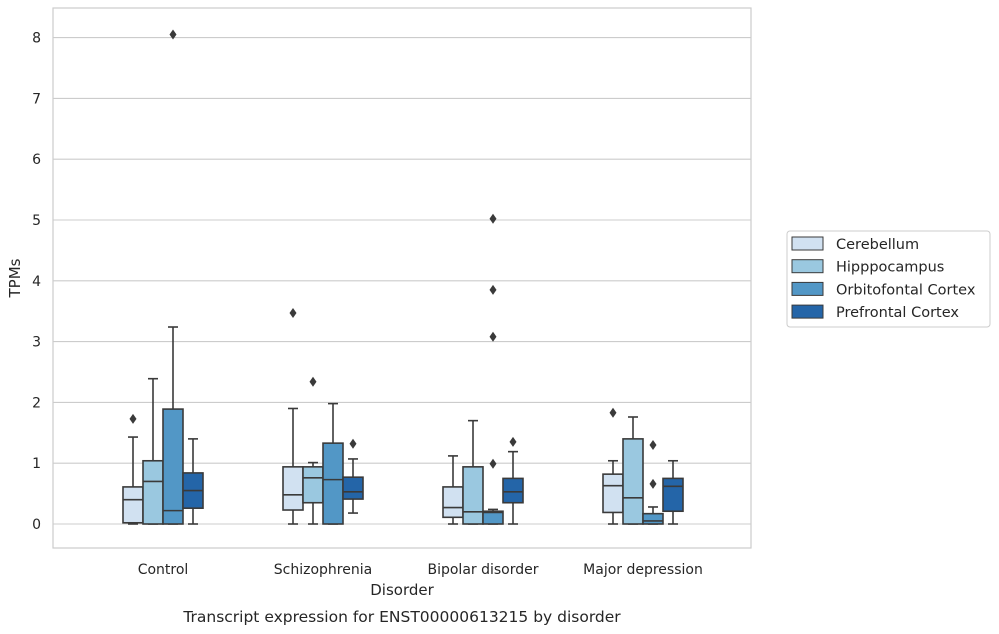  I want to click on x-axis-label: Disorder, so click(402, 590).